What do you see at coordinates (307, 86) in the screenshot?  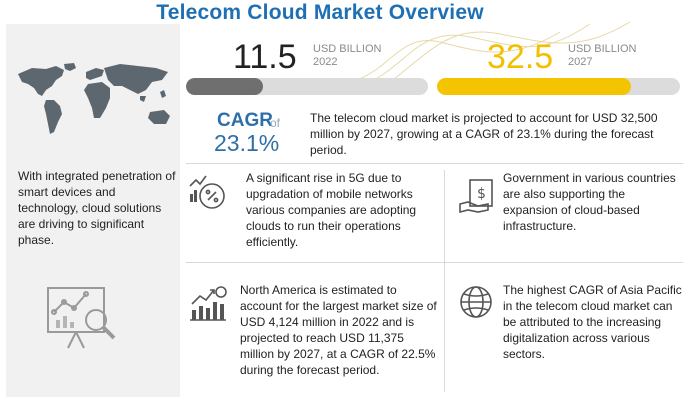 I see `progress-bar-2022` at bounding box center [307, 86].